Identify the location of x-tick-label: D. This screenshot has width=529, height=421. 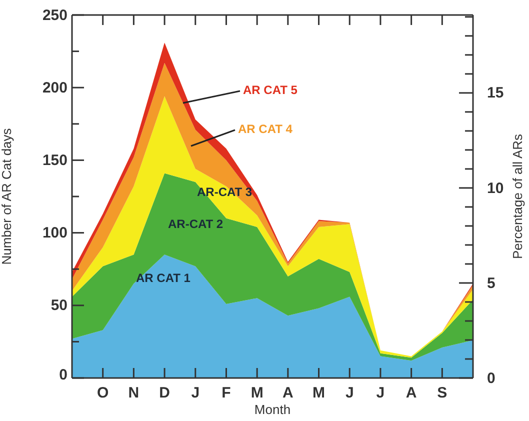
(164, 393).